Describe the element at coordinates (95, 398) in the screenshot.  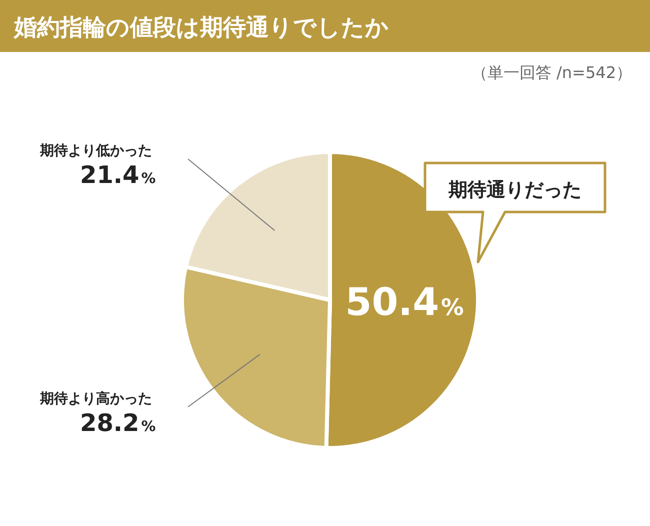
I see `slice-label: 期待より高かった` at that location.